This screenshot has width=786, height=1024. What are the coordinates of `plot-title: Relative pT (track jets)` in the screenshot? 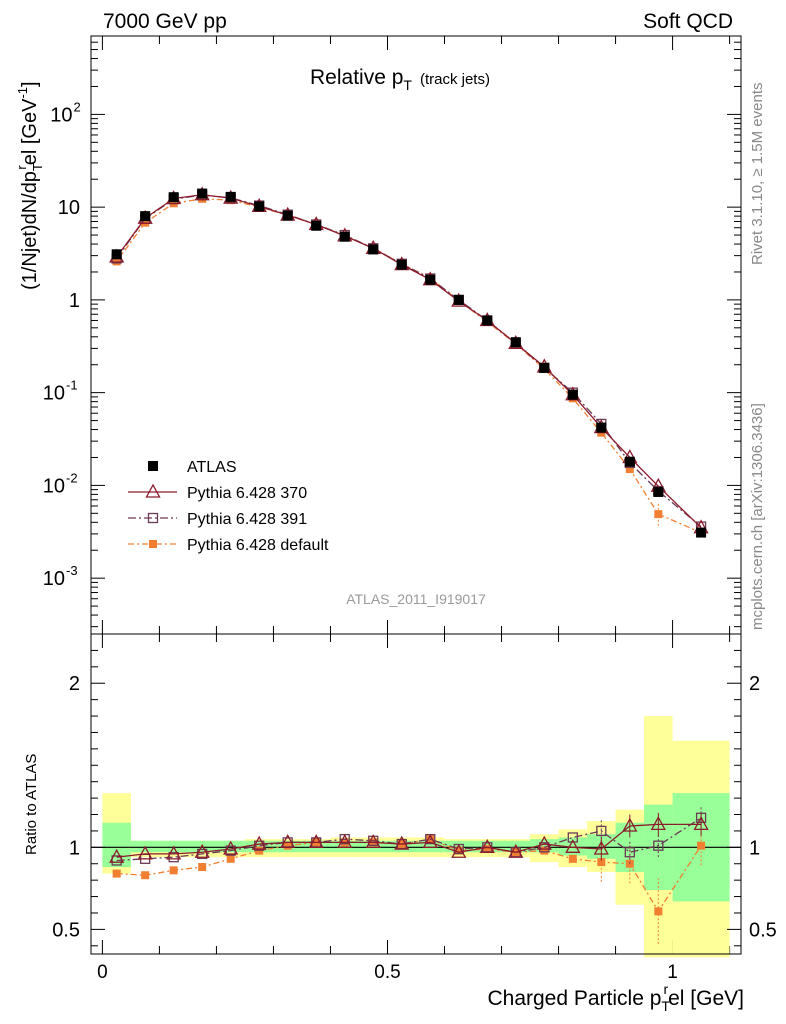 It's located at (400, 79).